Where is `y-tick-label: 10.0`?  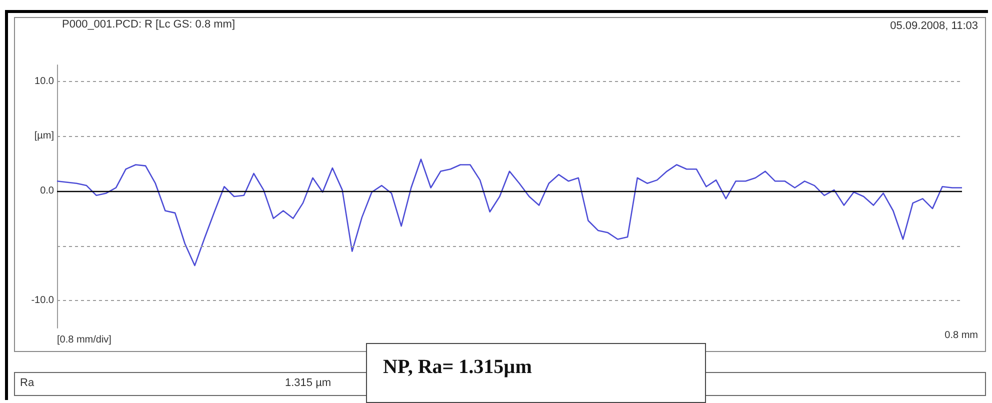 y-tick-label: 10.0 is located at coordinates (44, 81).